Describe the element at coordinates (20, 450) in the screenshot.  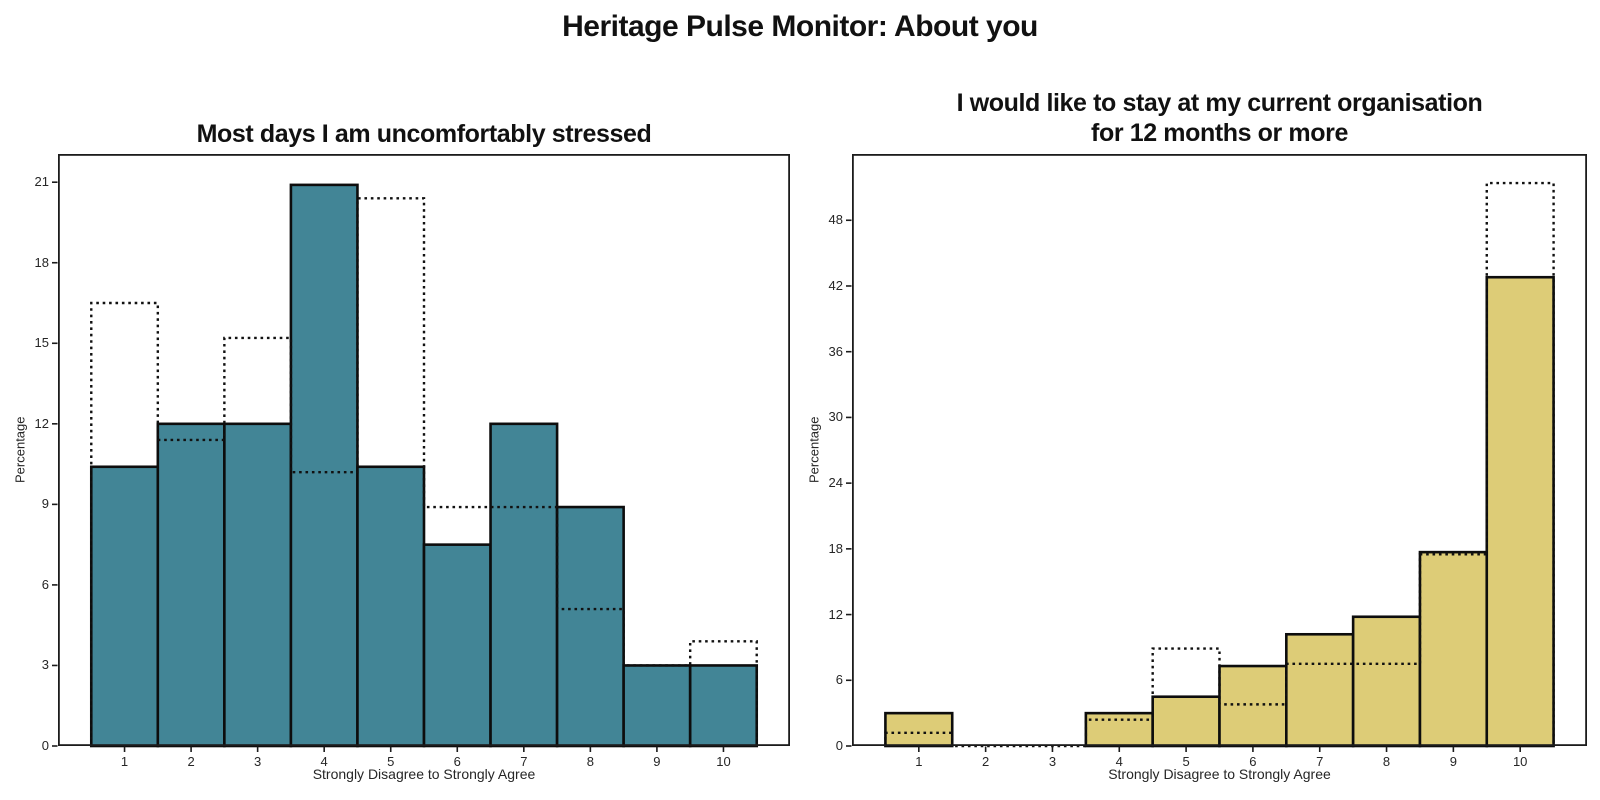
I see `left-y-axis-label: Percentage` at that location.